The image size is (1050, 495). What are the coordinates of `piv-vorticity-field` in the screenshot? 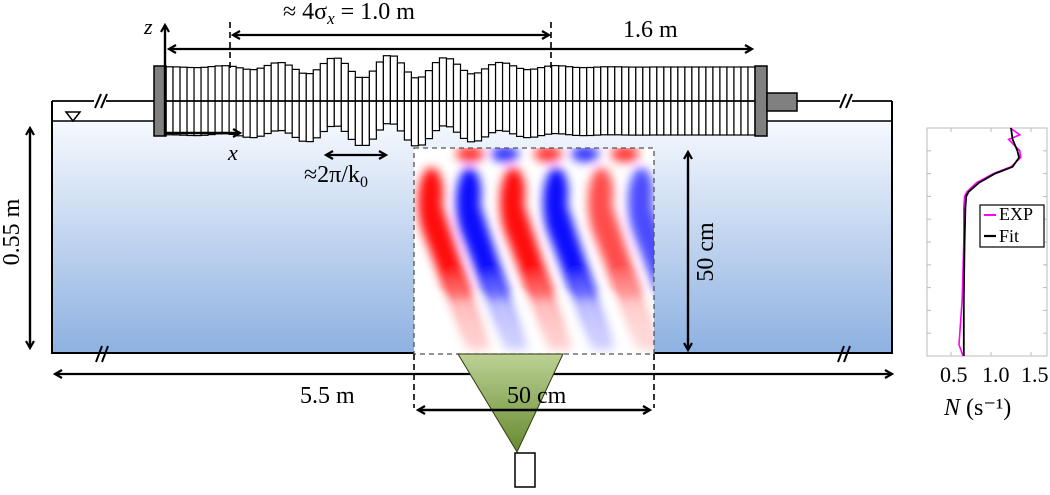 It's located at (534, 251).